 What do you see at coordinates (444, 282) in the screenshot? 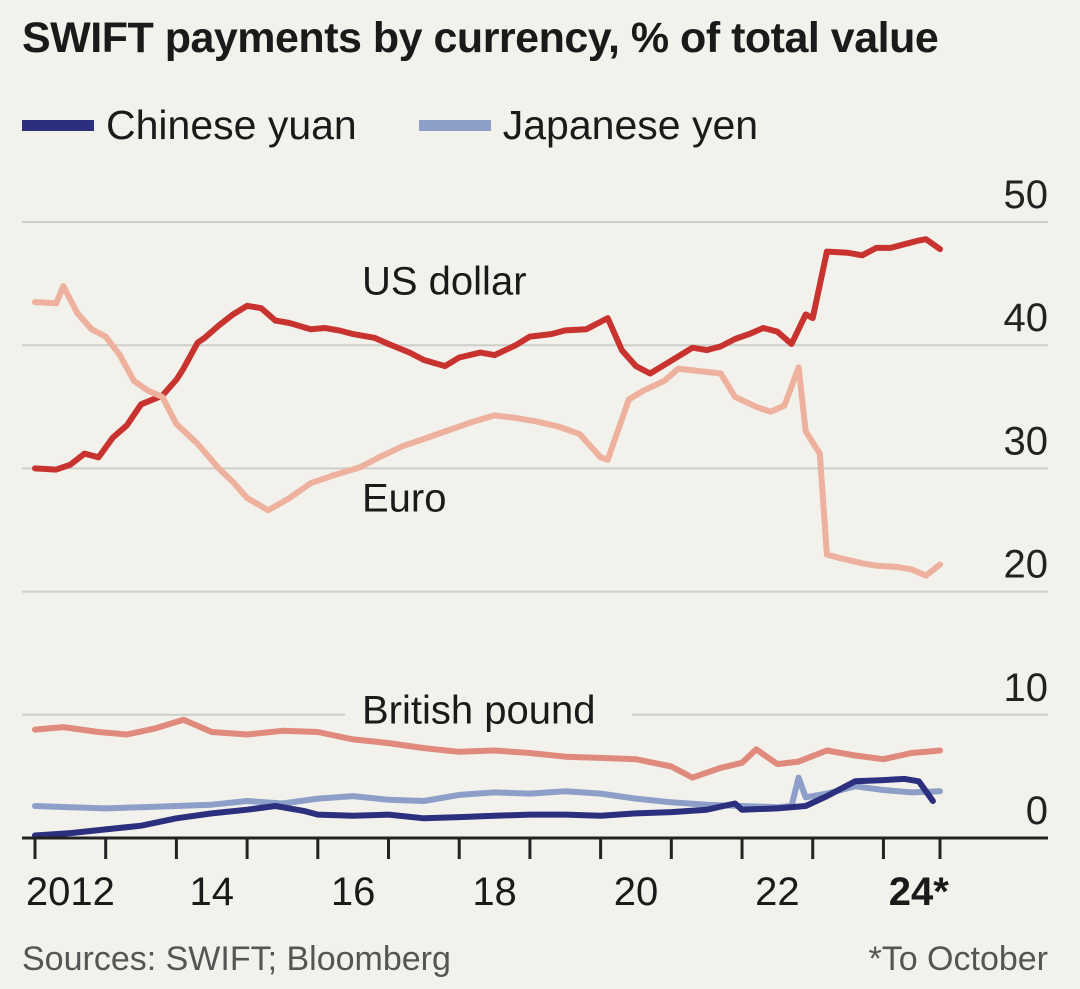
I see `series-label-us-dollar: US dollar` at bounding box center [444, 282].